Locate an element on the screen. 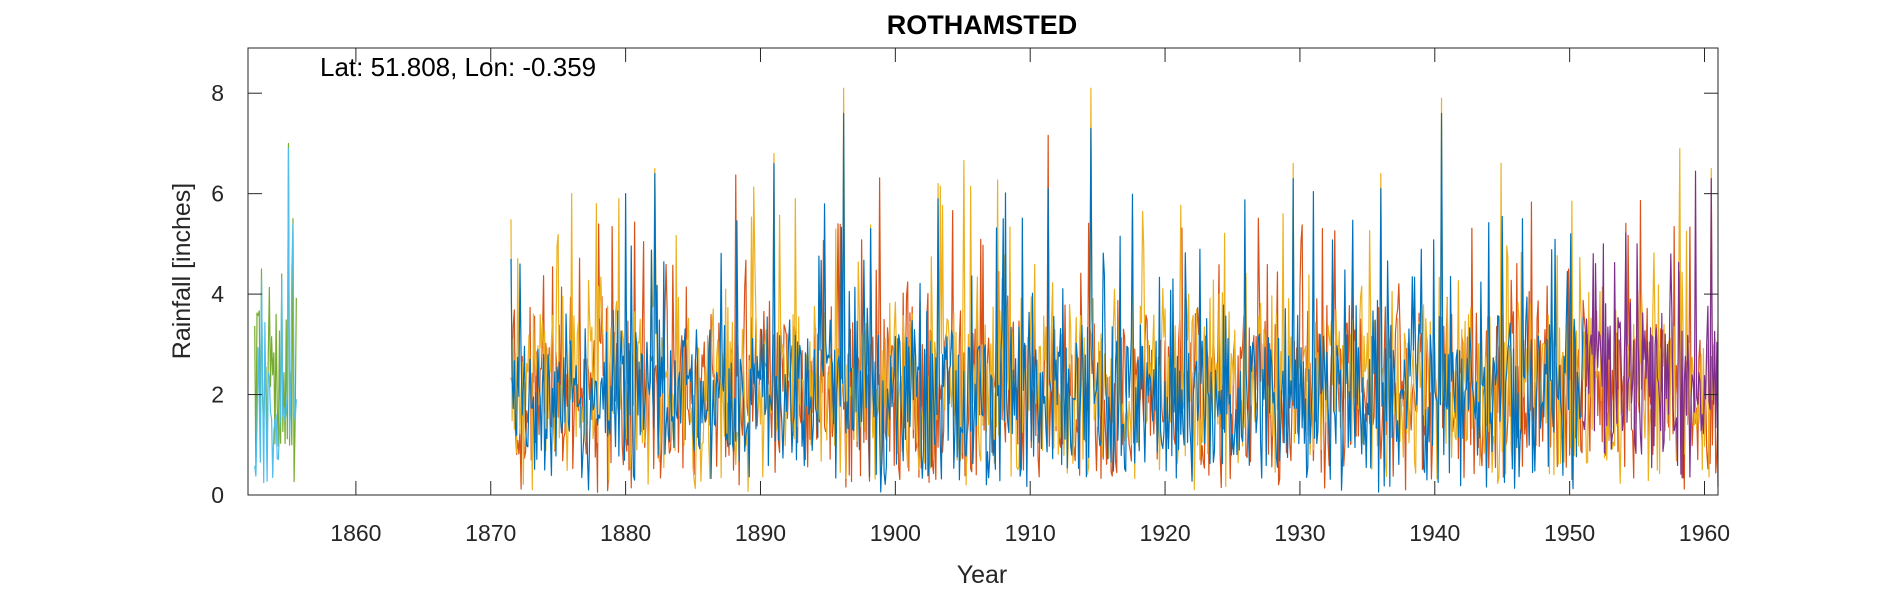 The image size is (1890, 591). x-tick-label: 1870 is located at coordinates (490, 533).